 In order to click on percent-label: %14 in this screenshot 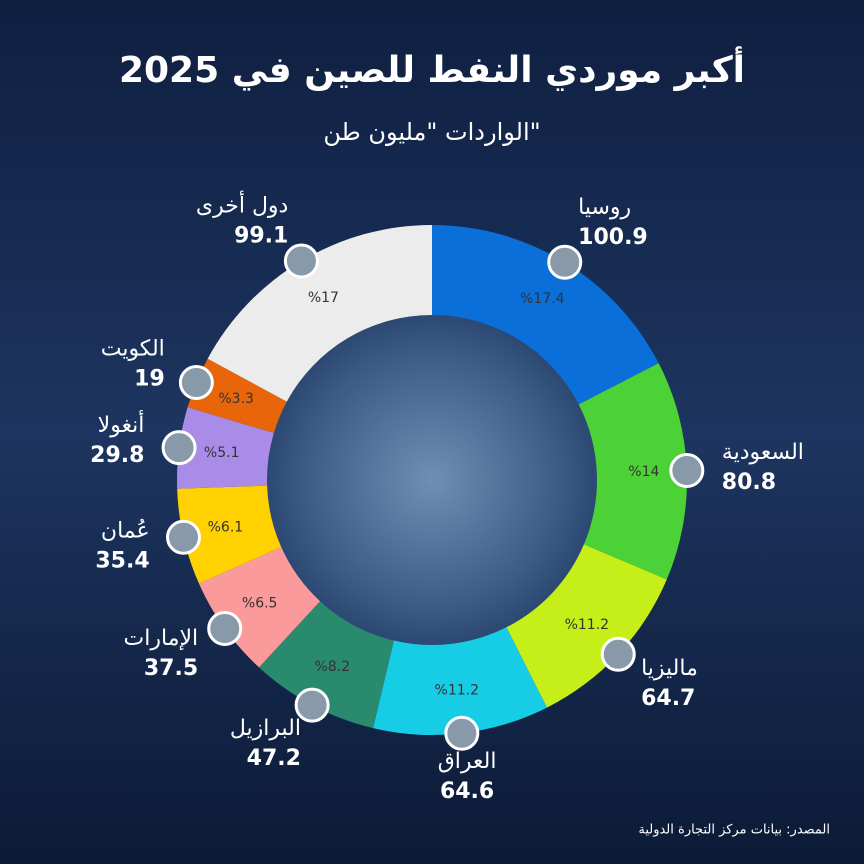, I will do `click(643, 472)`.